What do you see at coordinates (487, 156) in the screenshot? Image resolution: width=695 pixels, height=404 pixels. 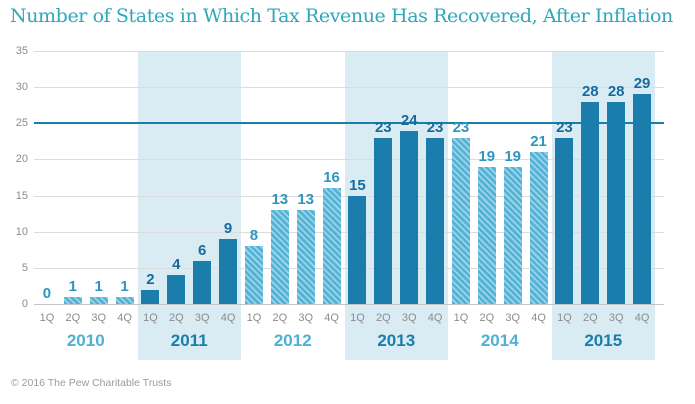 I see `bar-value-label: 19` at bounding box center [487, 156].